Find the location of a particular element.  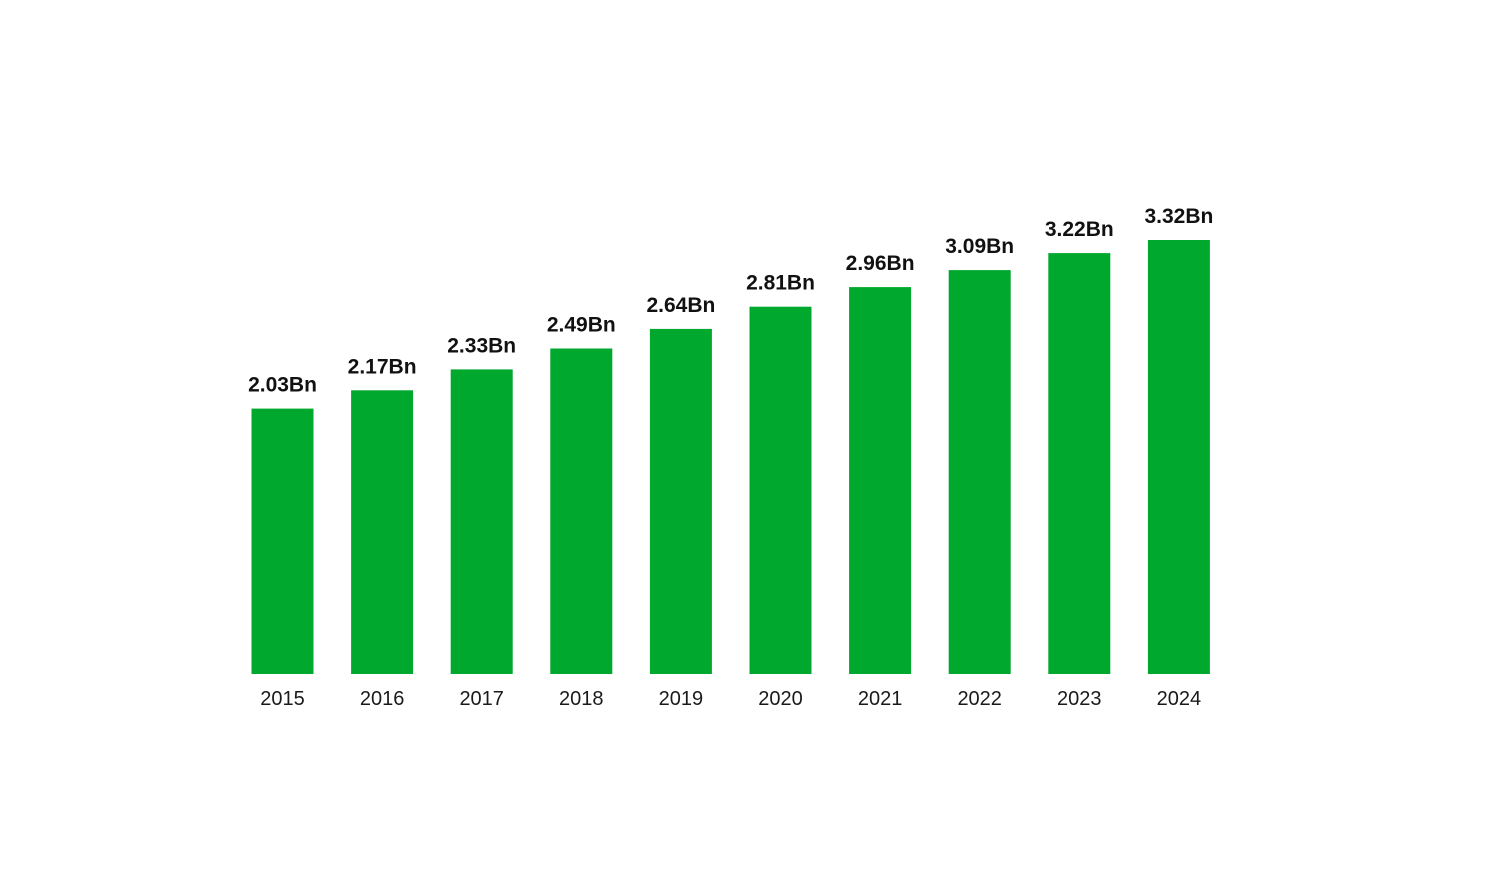

data-label-2017: 2.33Bn is located at coordinates (481, 345).